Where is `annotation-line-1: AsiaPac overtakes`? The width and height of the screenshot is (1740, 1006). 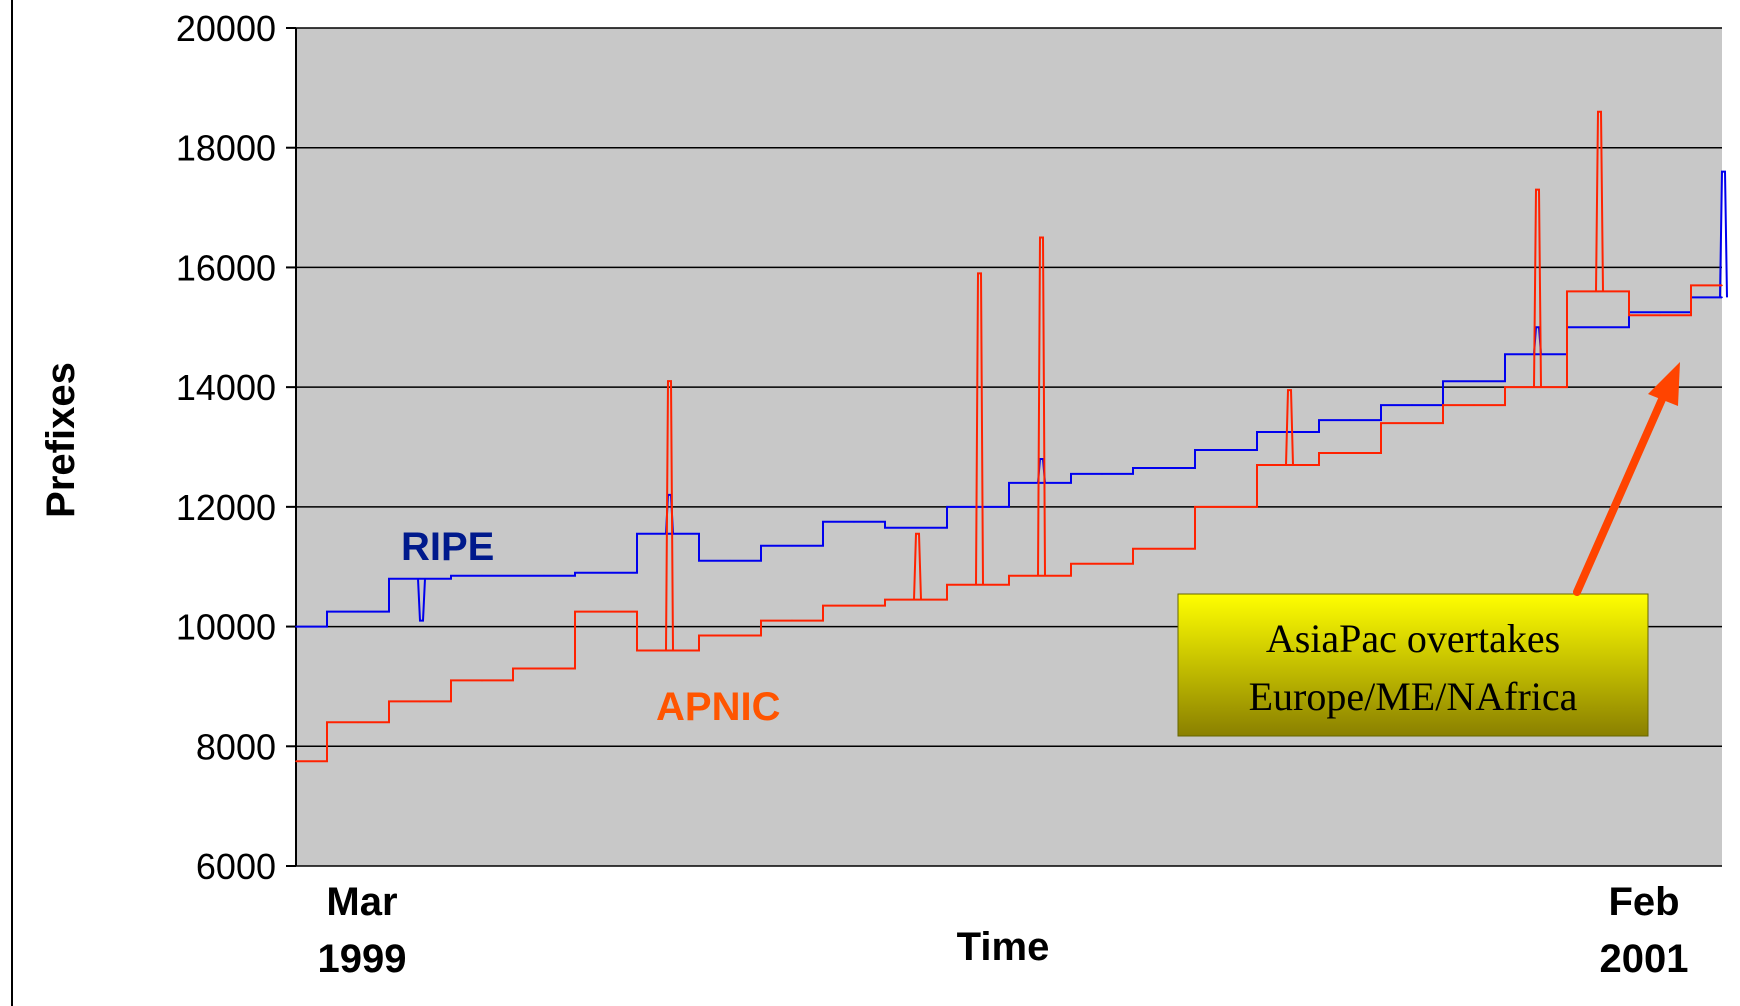
annotation-line-1: AsiaPac overtakes is located at coordinates (1413, 638).